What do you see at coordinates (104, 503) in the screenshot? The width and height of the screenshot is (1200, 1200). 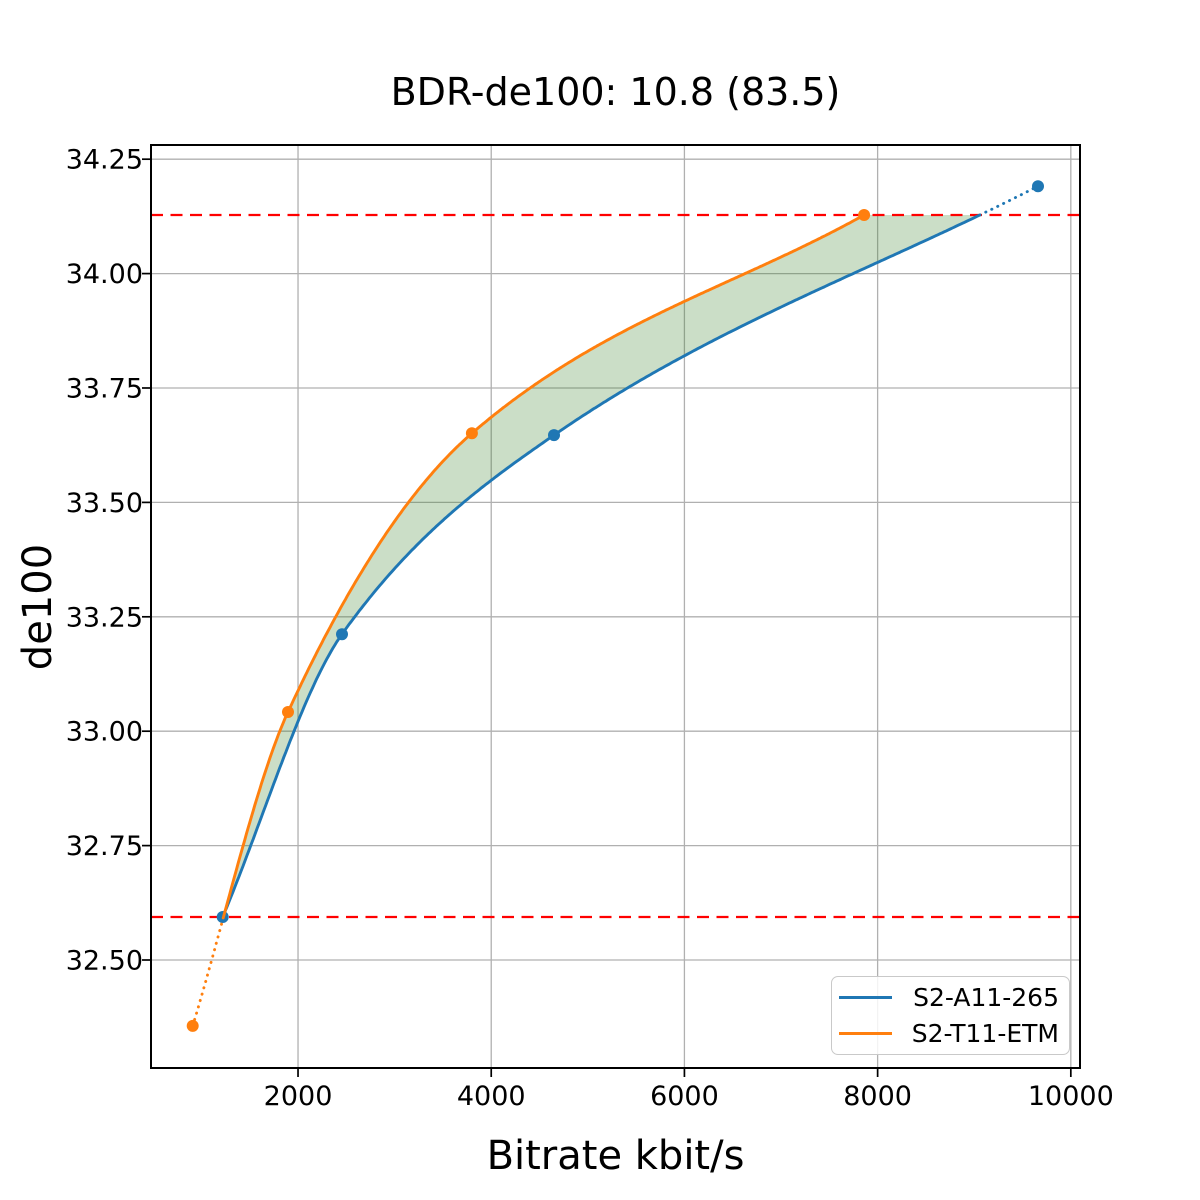 I see `y-tick-label: 33.50` at bounding box center [104, 503].